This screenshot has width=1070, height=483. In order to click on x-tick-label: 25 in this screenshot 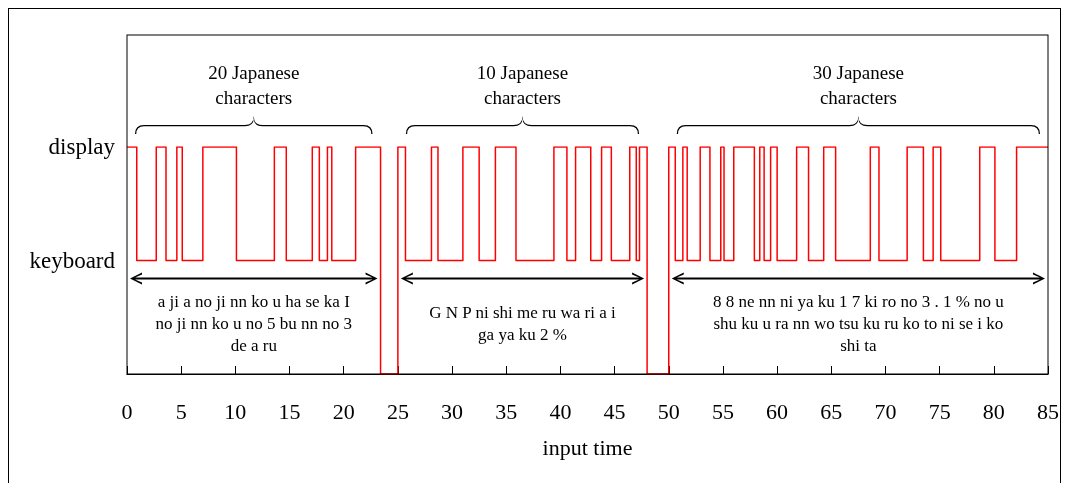, I will do `click(397, 411)`.